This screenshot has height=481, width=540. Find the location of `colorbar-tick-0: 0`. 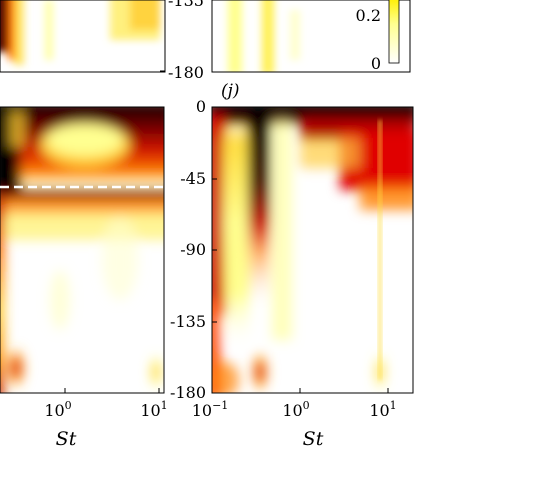

colorbar-tick-0: 0 is located at coordinates (376, 63).